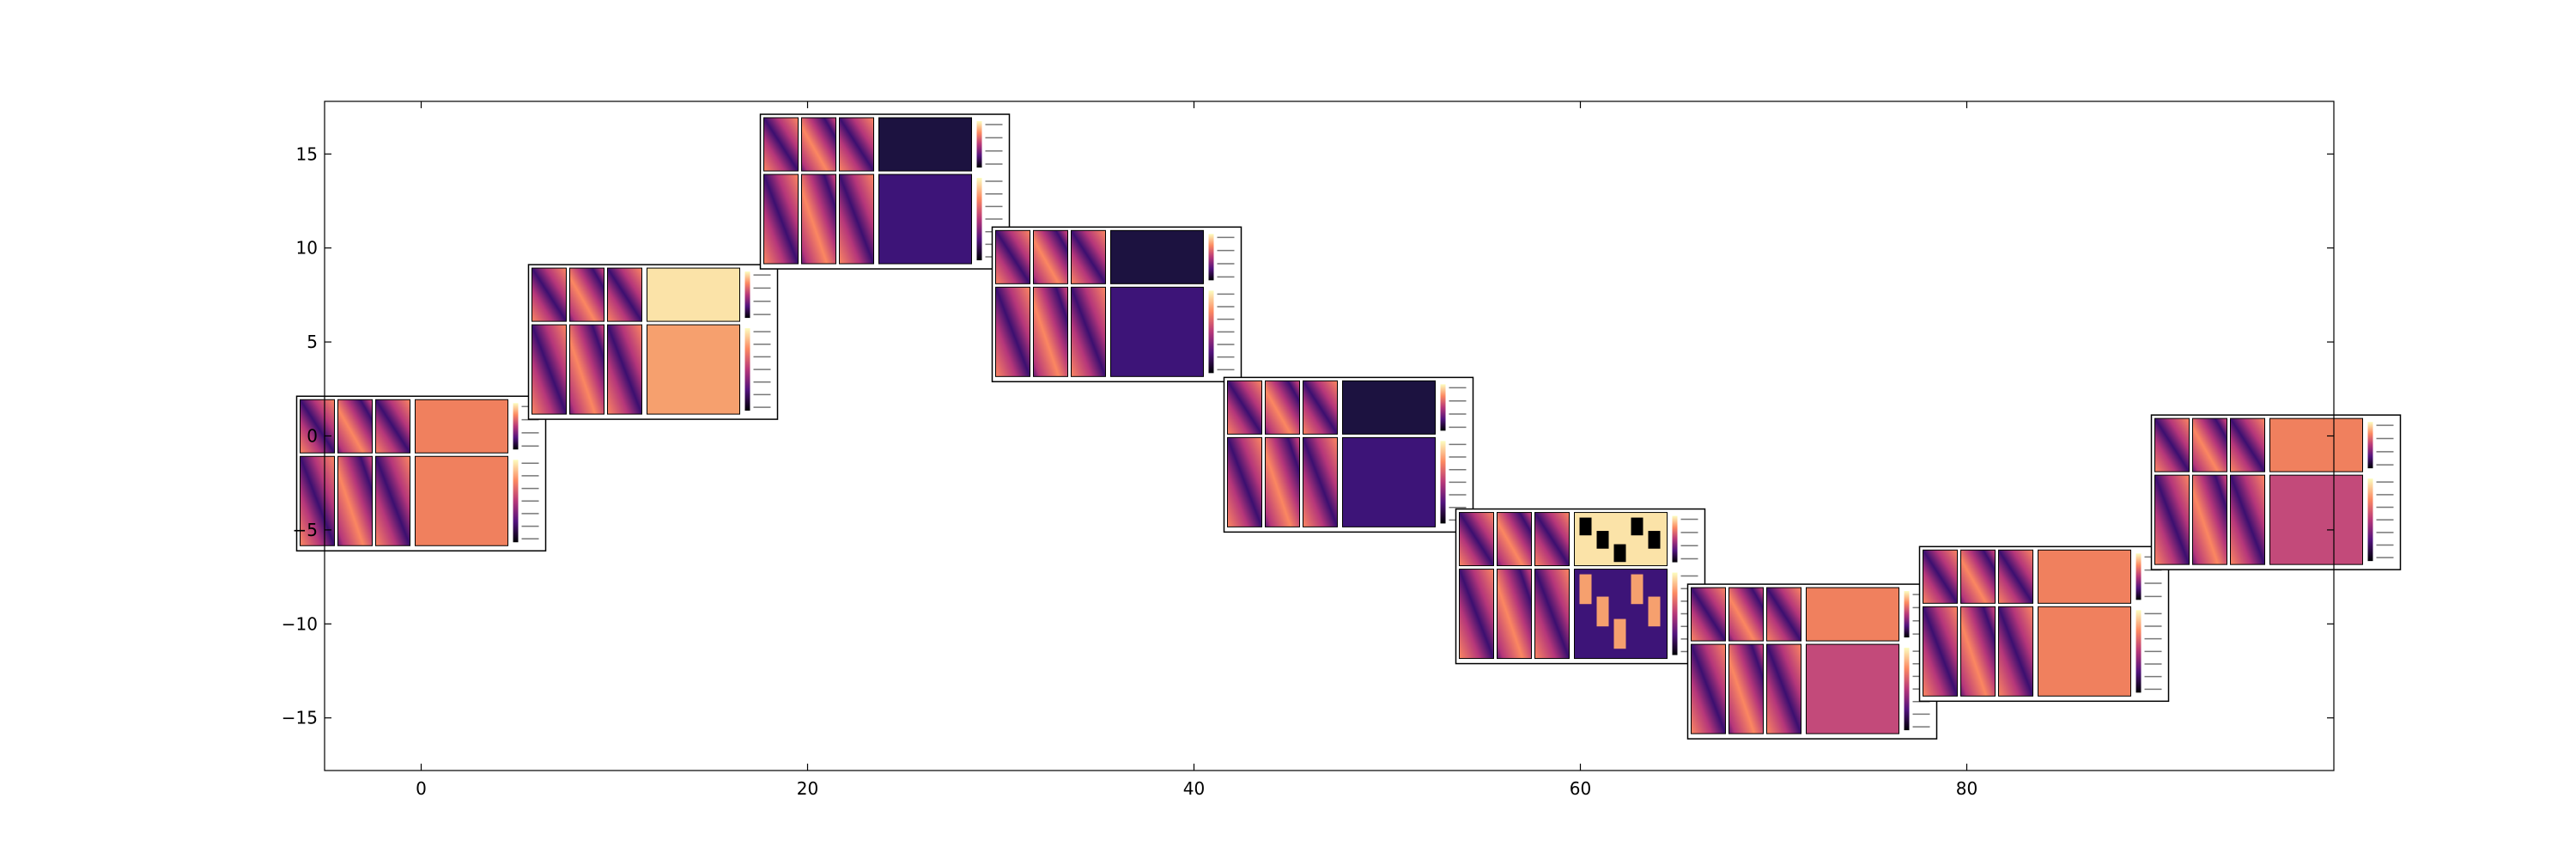  I want to click on y-tick-label: 10, so click(307, 249).